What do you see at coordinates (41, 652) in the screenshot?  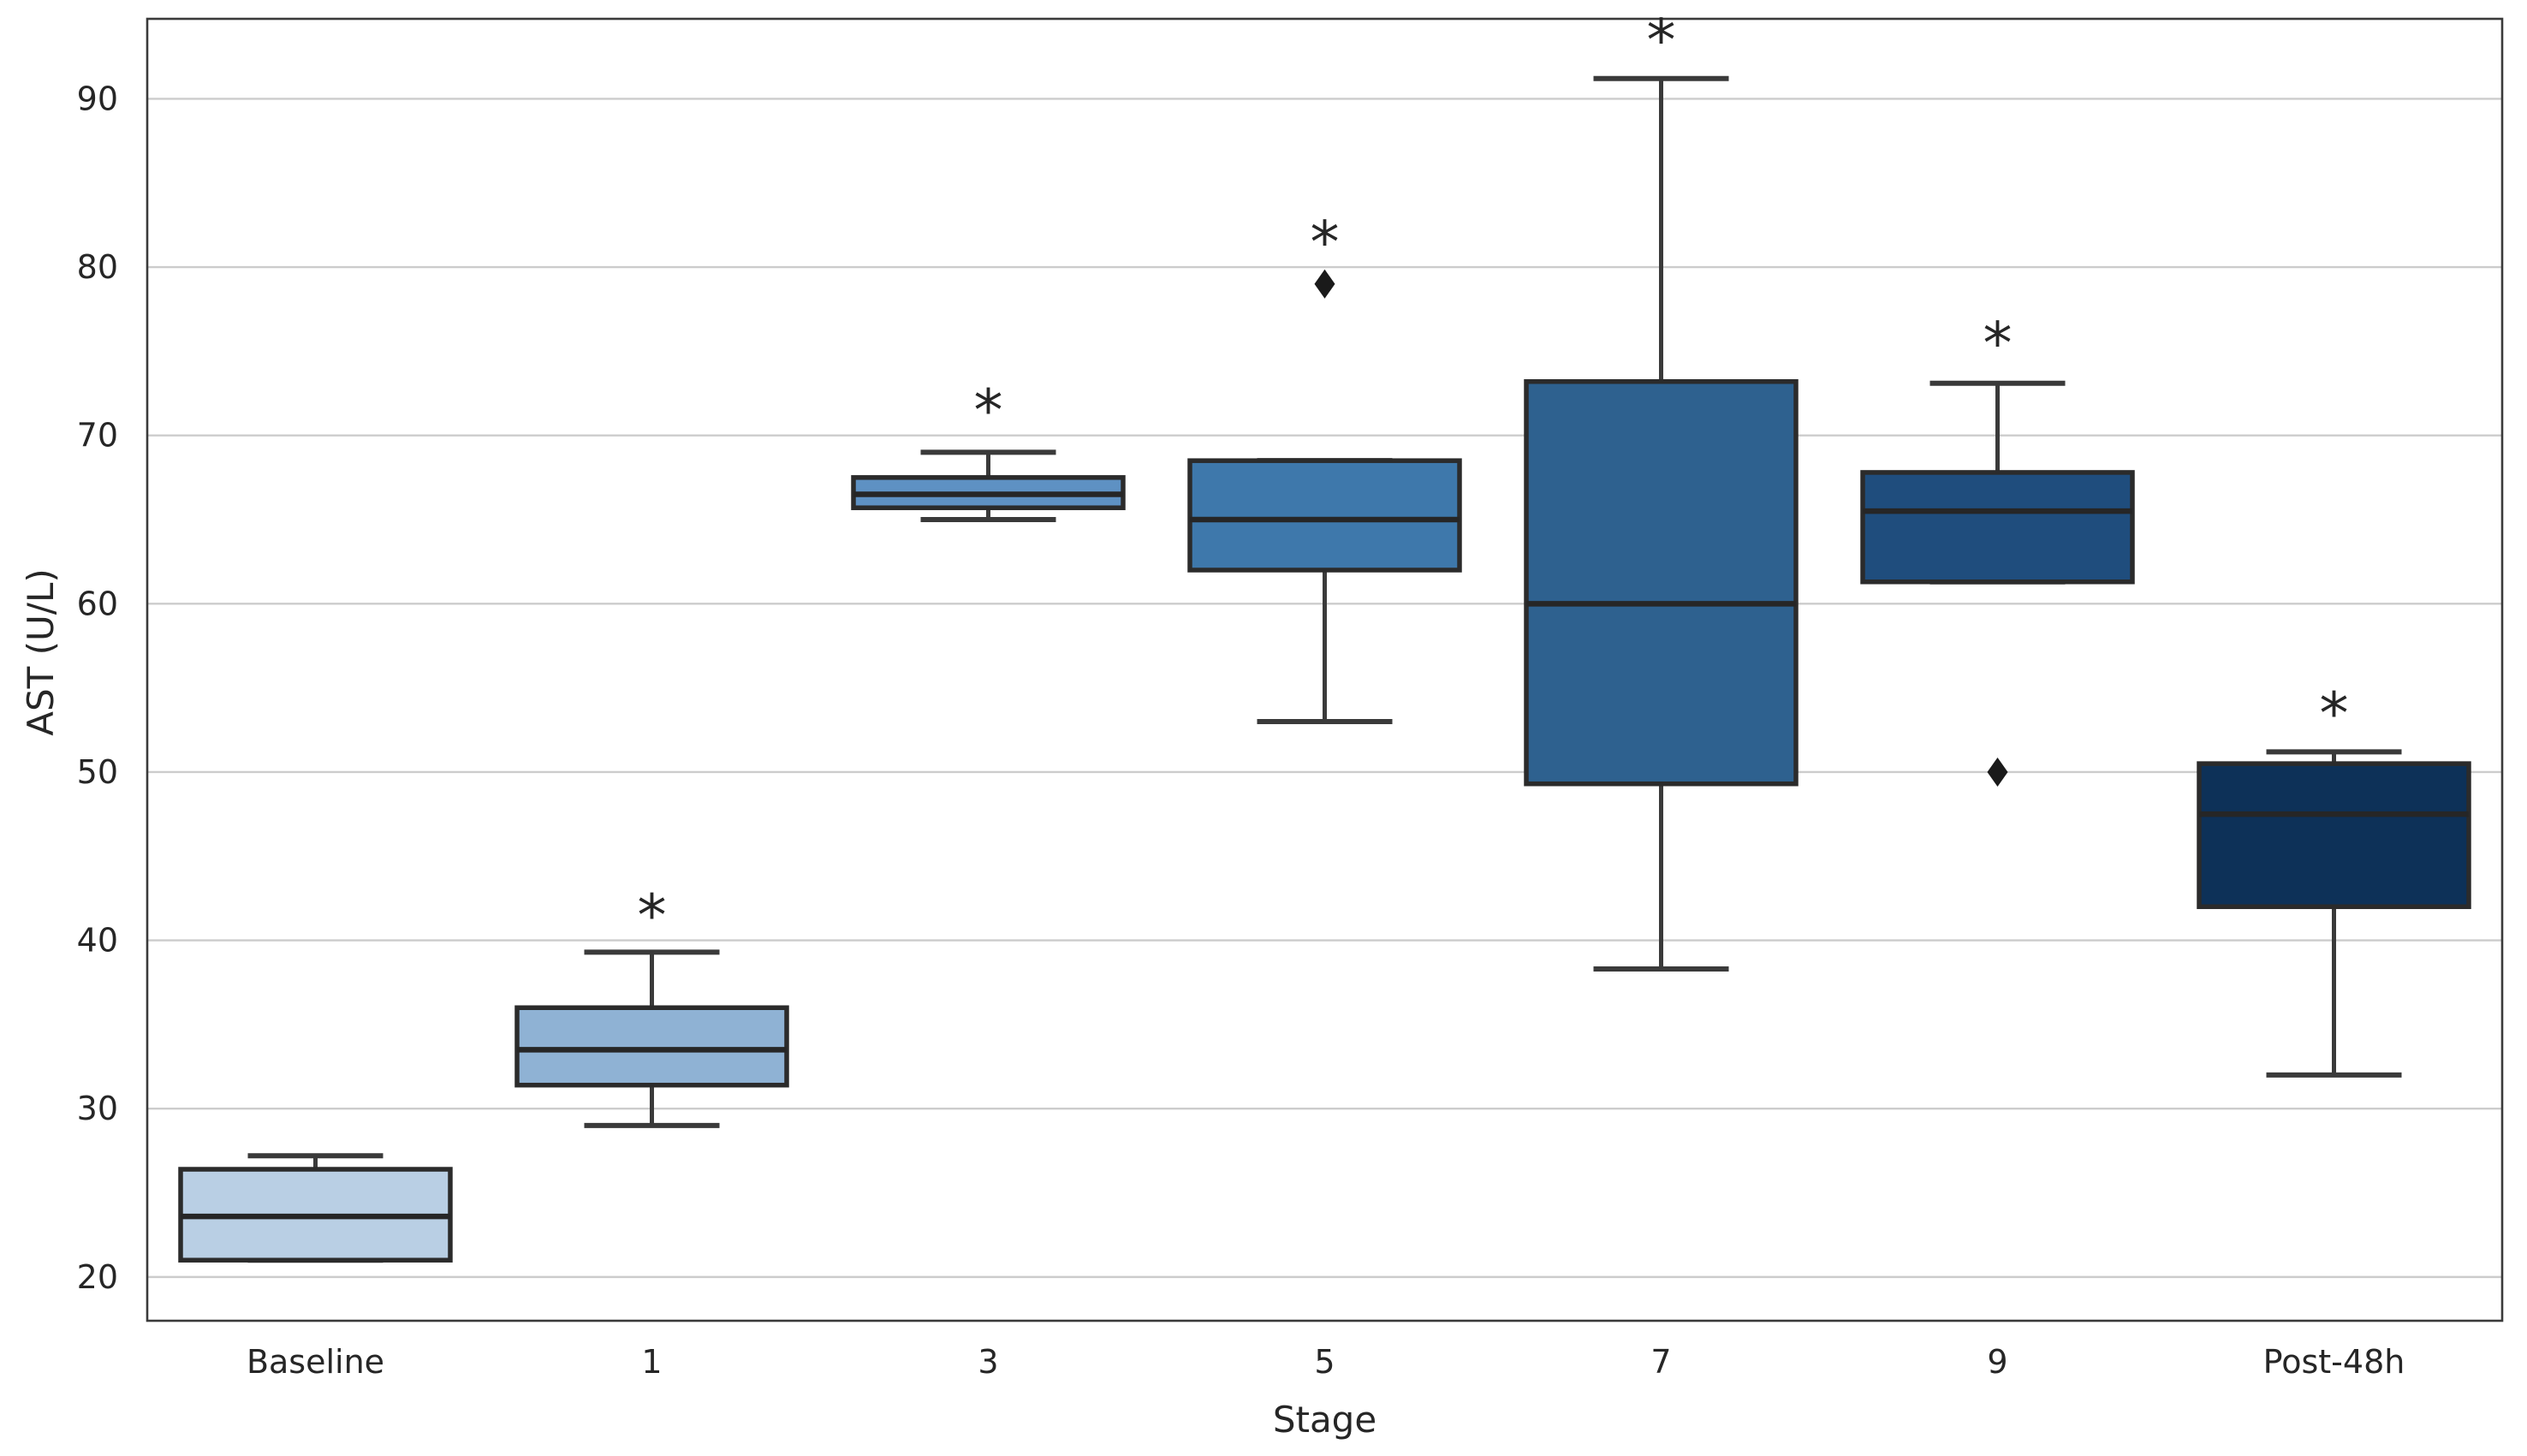 I see `y-axis-title: AST (U/L)` at bounding box center [41, 652].